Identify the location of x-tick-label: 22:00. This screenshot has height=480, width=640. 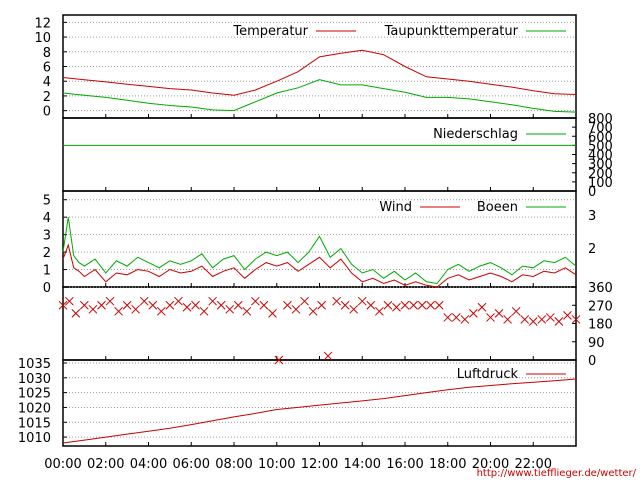
(533, 464).